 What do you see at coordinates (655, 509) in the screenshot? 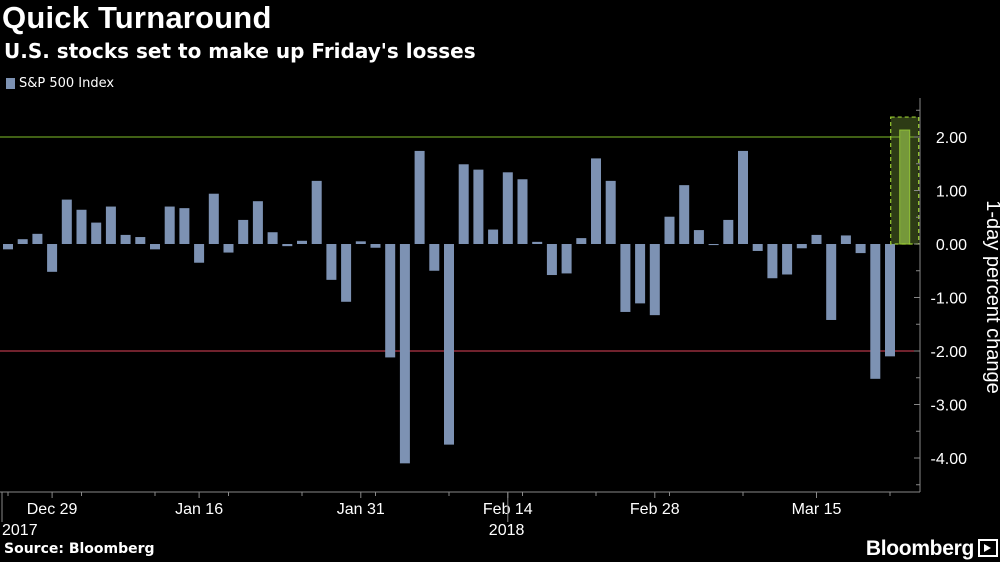
I see `x-tick-label: Feb 28` at bounding box center [655, 509].